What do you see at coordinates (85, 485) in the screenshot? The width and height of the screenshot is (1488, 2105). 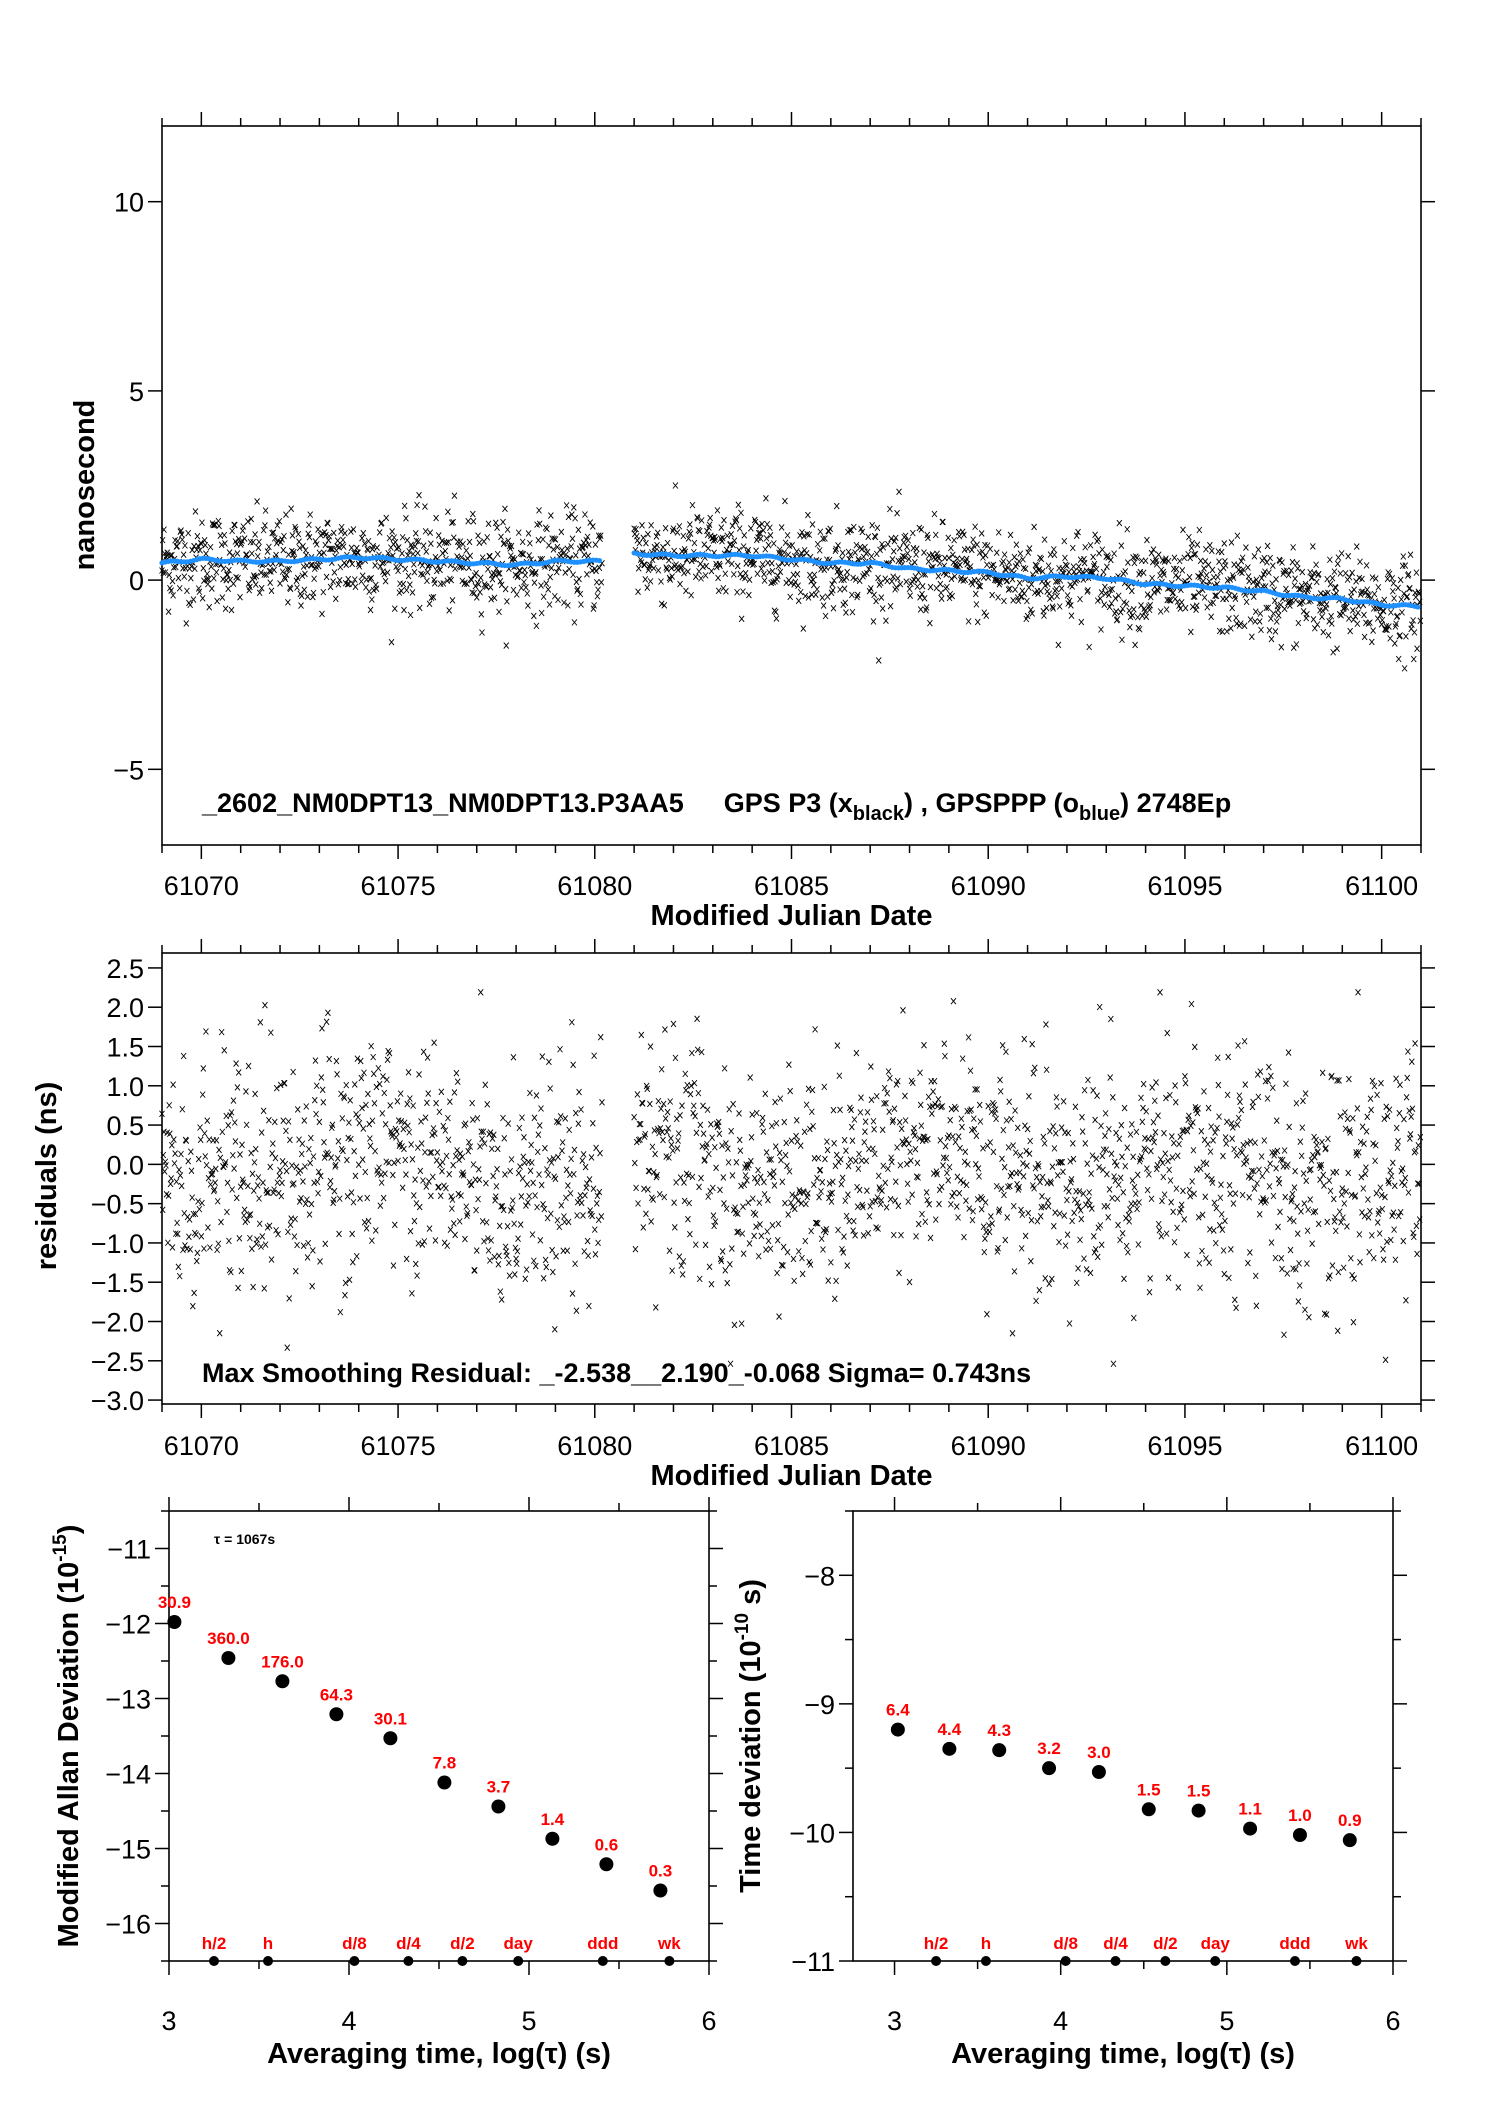 I see `y-axis-title: nanosecond` at bounding box center [85, 485].